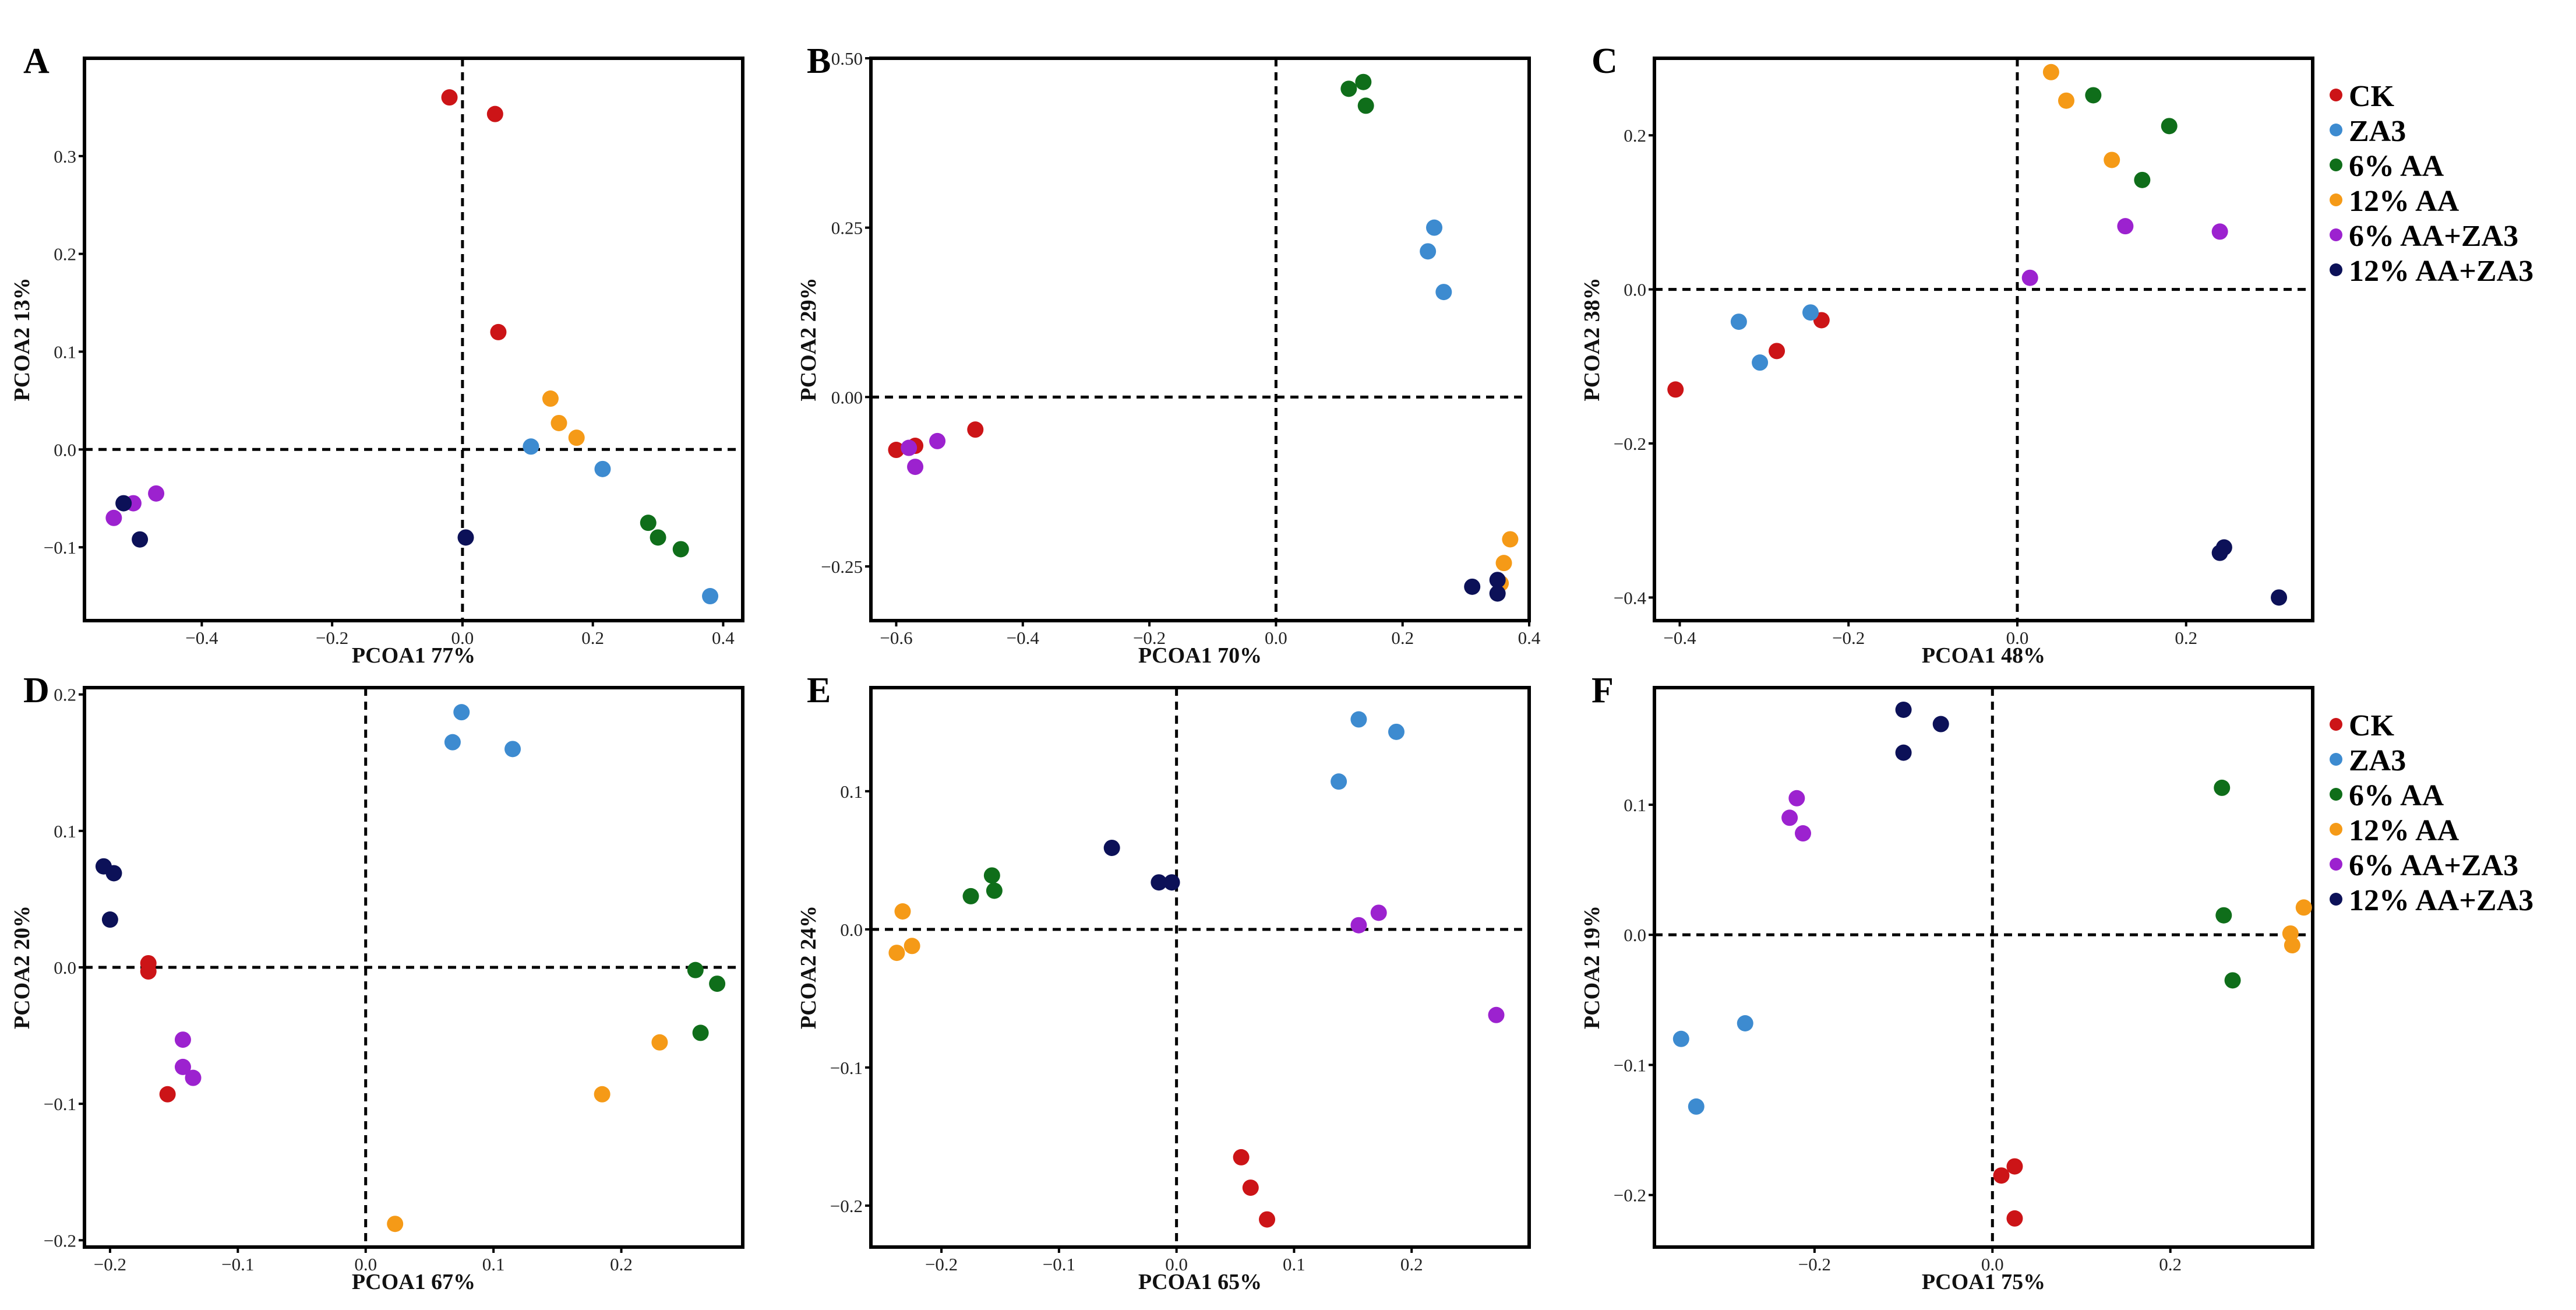  What do you see at coordinates (2396, 166) in the screenshot?
I see `legend-label: 6% AA` at bounding box center [2396, 166].